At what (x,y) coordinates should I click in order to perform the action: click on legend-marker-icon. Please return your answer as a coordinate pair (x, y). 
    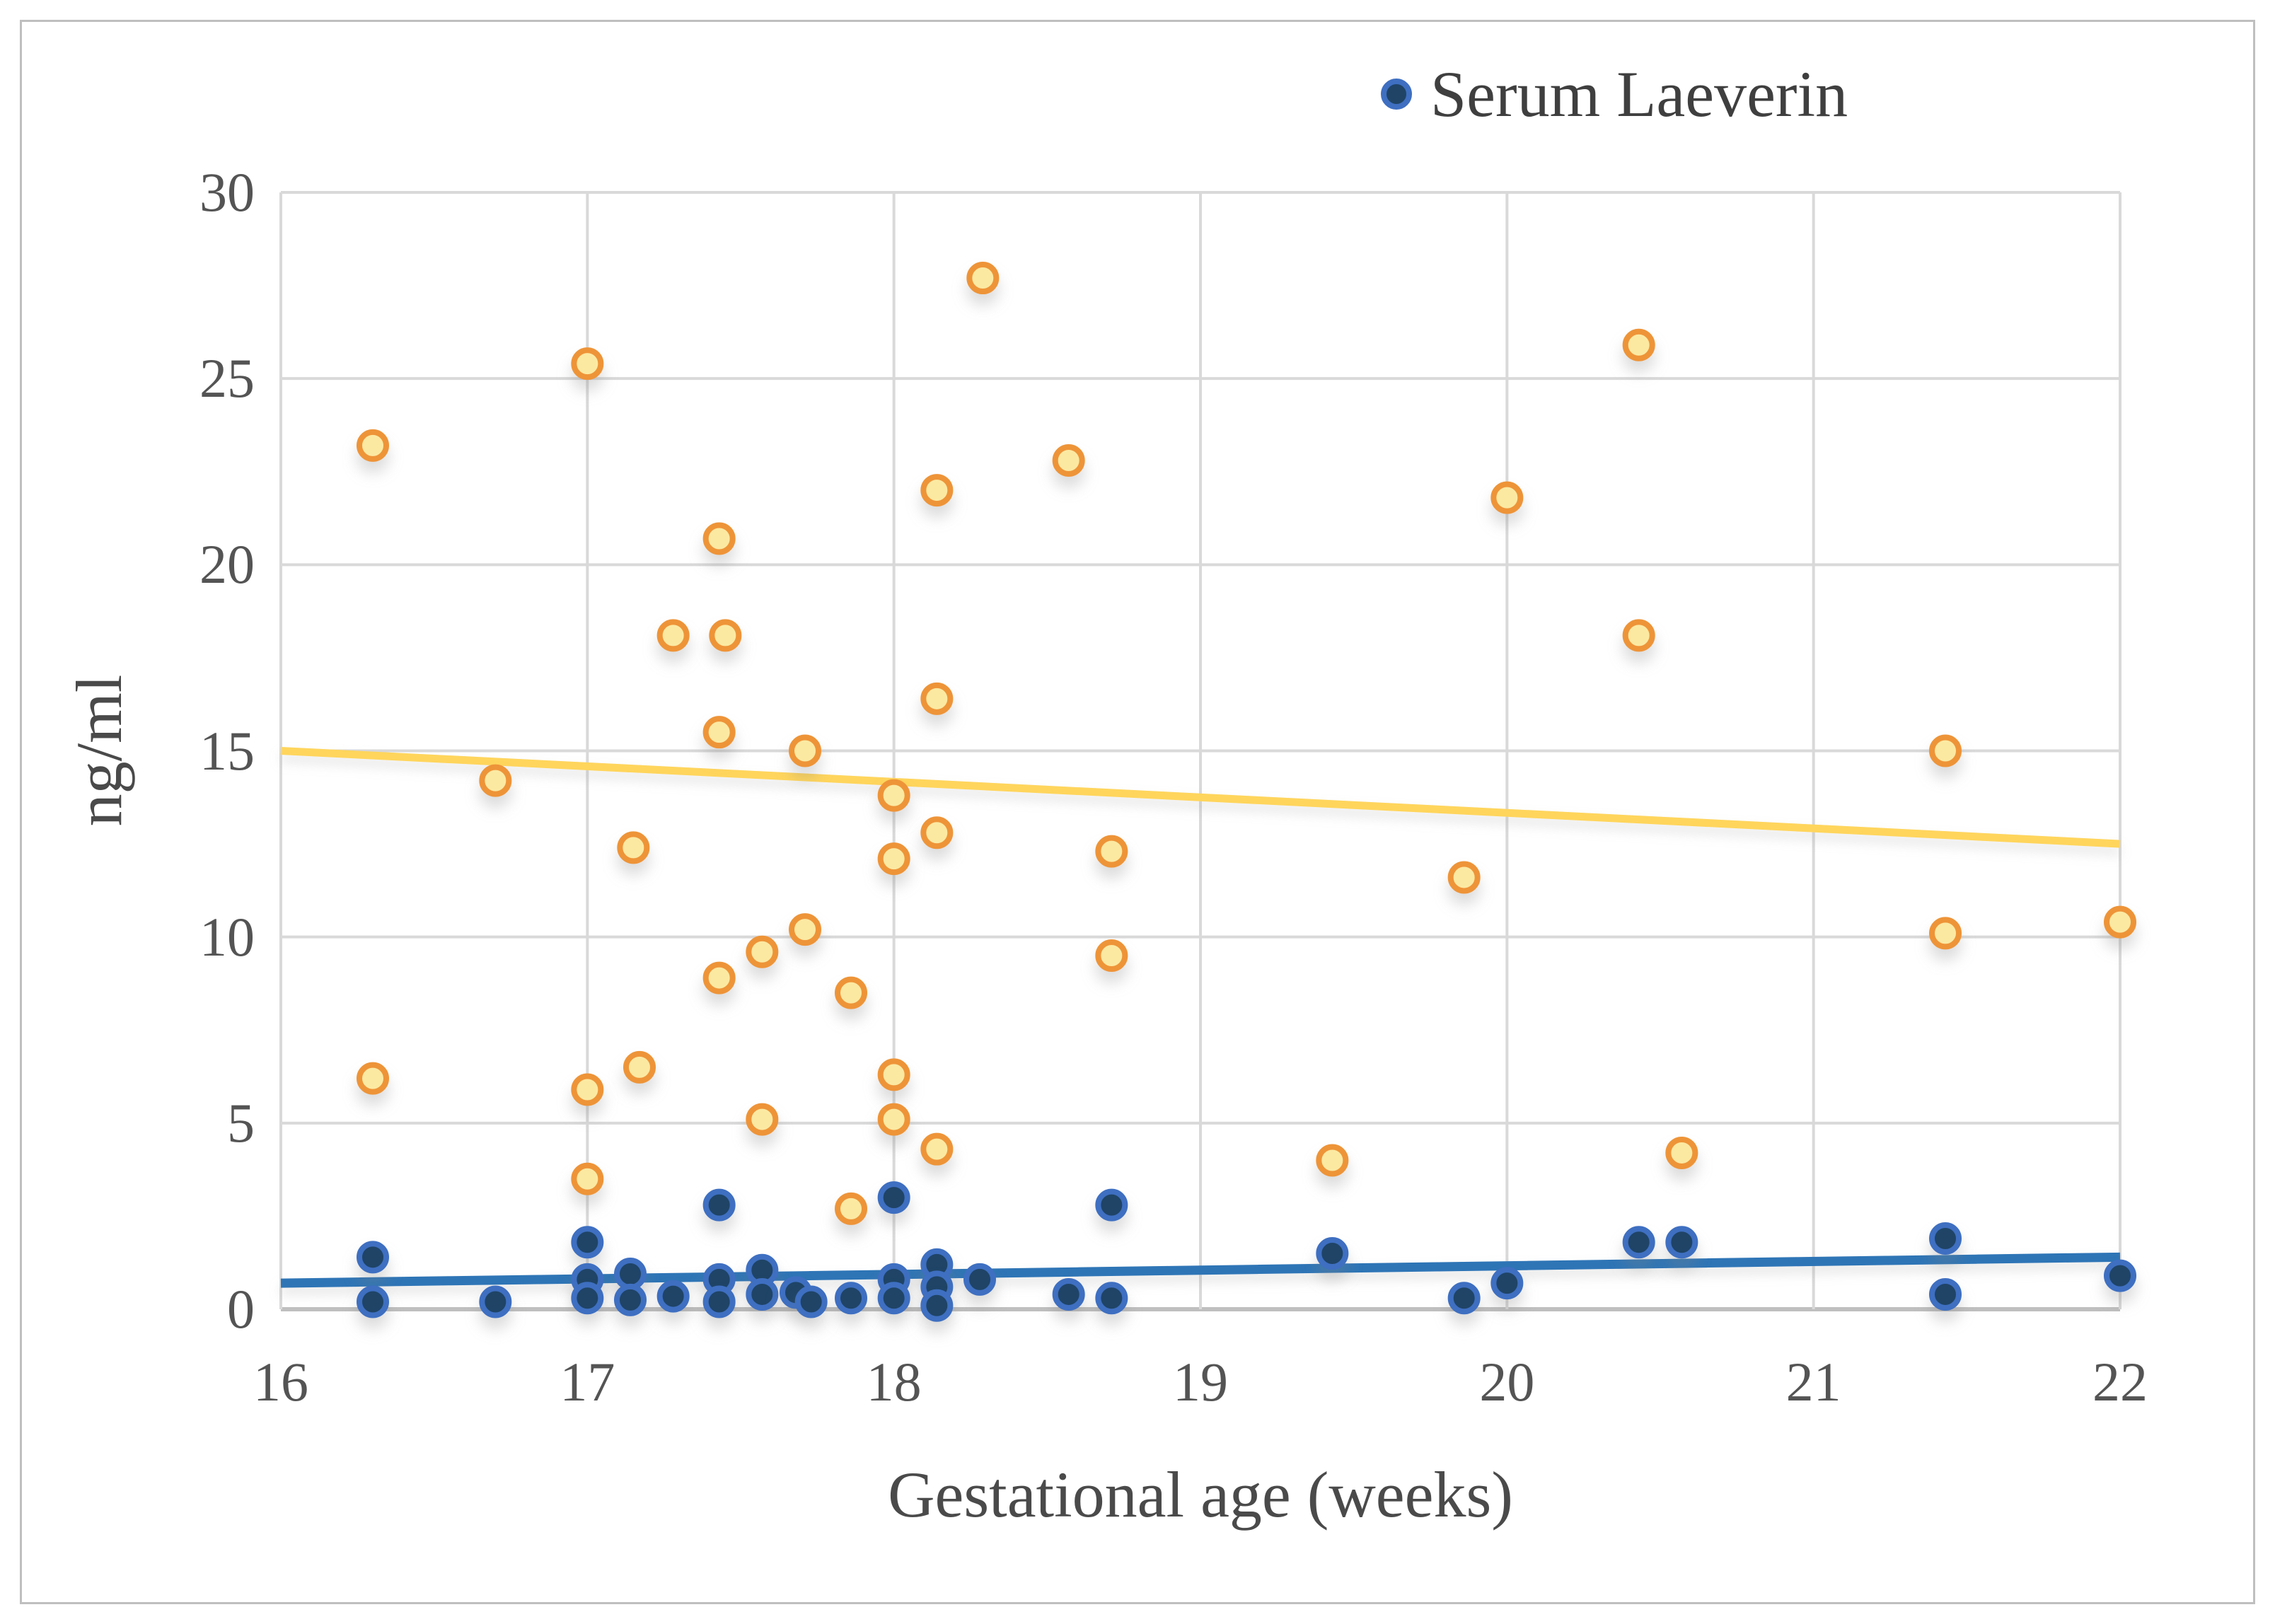
    Looking at the image, I should click on (1396, 94).